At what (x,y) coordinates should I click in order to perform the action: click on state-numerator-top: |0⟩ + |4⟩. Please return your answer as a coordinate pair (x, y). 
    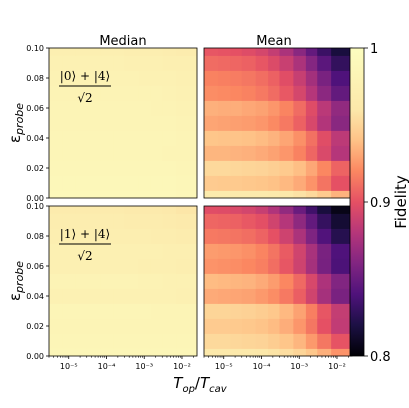
    Looking at the image, I should click on (85, 76).